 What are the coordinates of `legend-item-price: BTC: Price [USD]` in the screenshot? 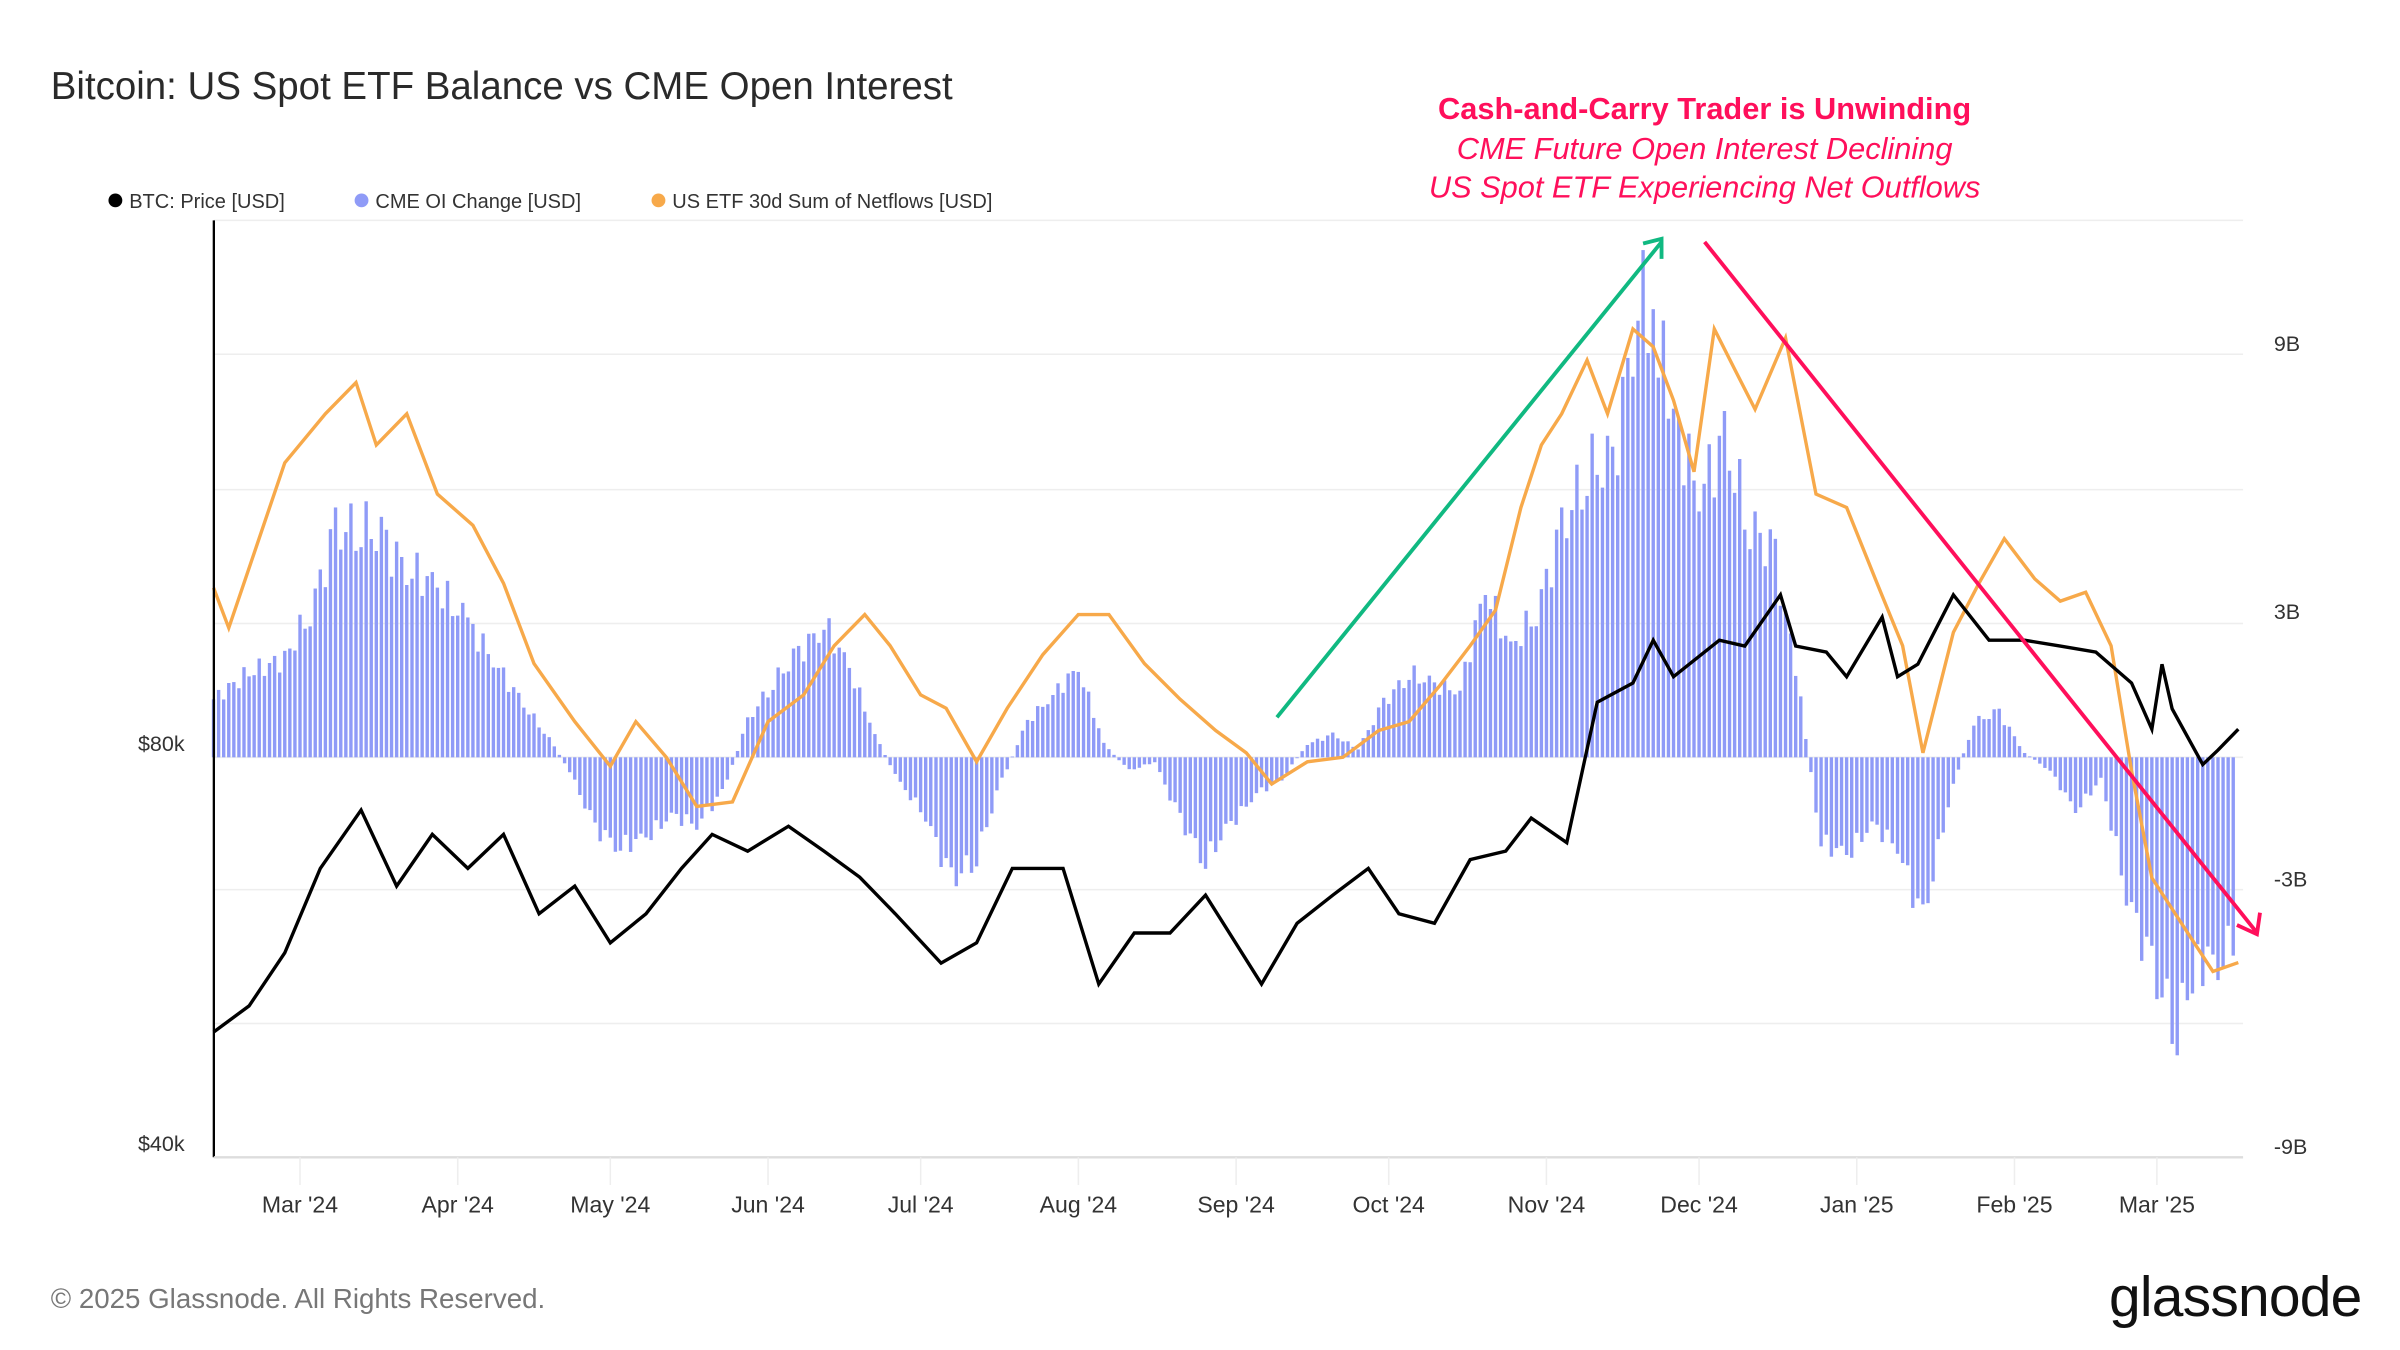 It's located at (196, 202).